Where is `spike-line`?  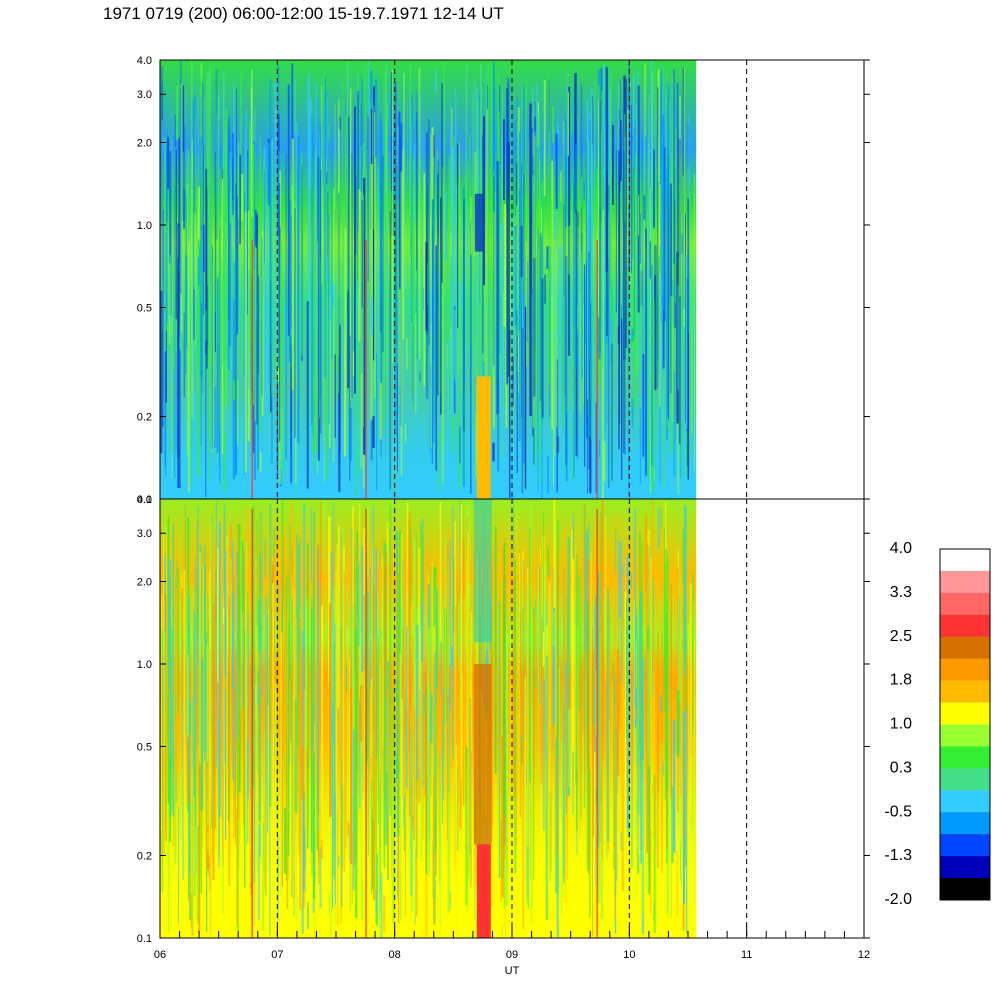
spike-line is located at coordinates (366, 723).